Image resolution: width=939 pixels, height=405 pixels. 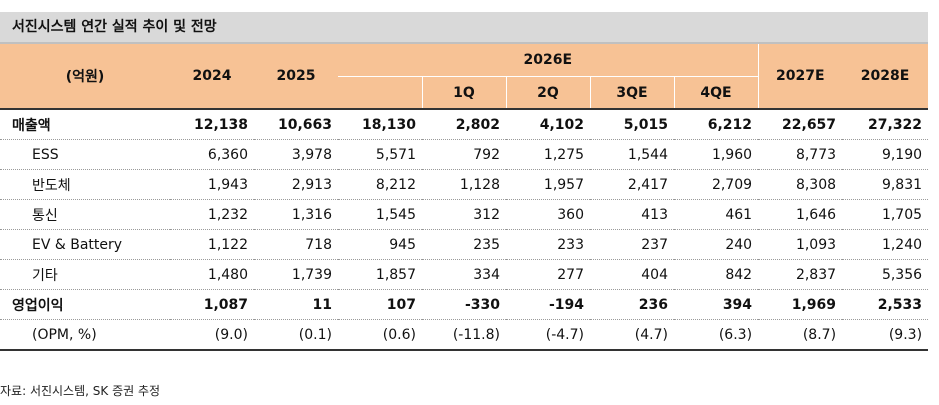 I want to click on table-cell: (-11.8), so click(x=464, y=335).